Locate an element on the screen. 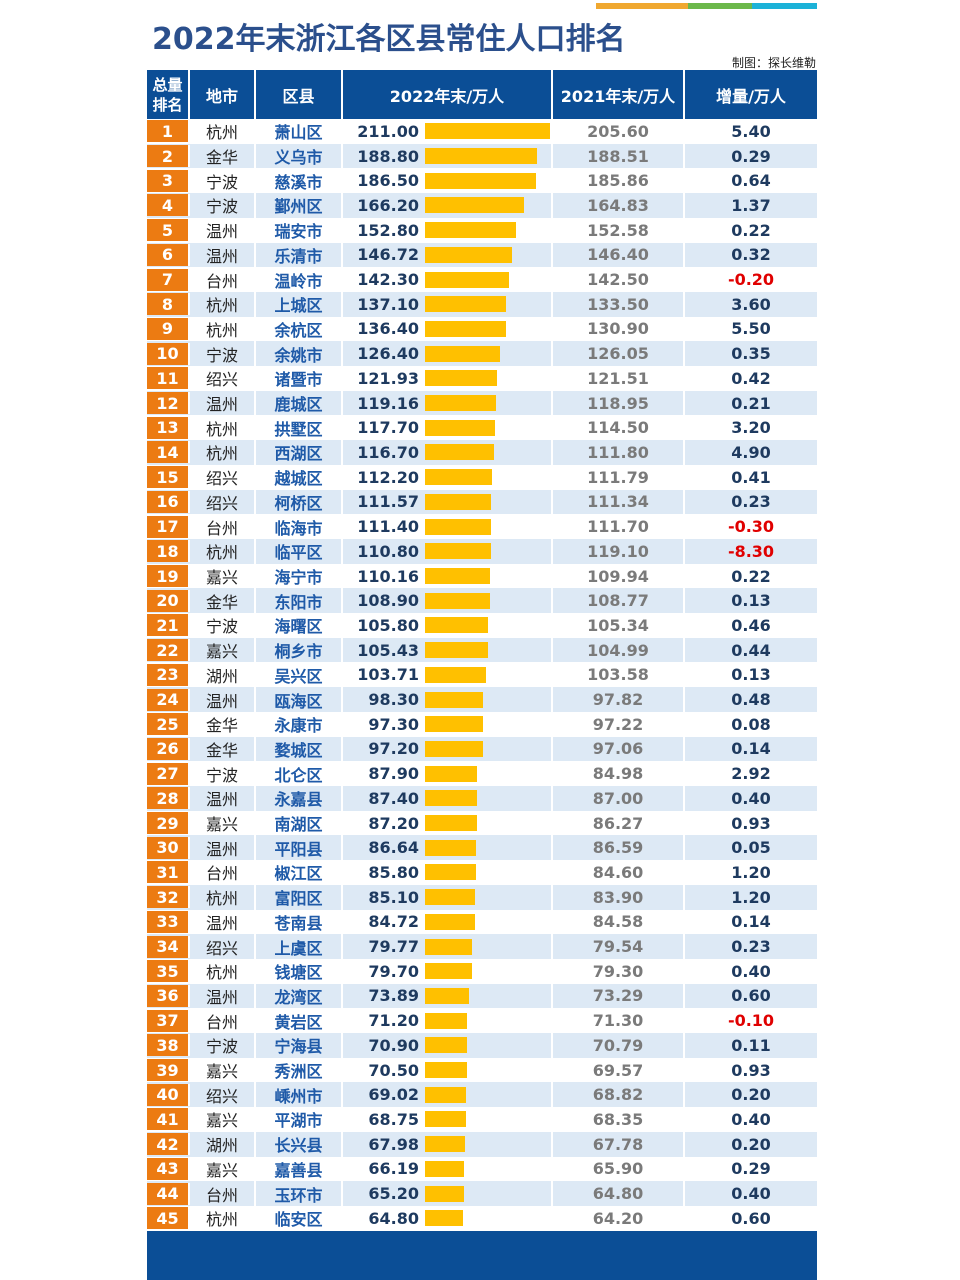  district-cell: 诸暨市 is located at coordinates (299, 378).